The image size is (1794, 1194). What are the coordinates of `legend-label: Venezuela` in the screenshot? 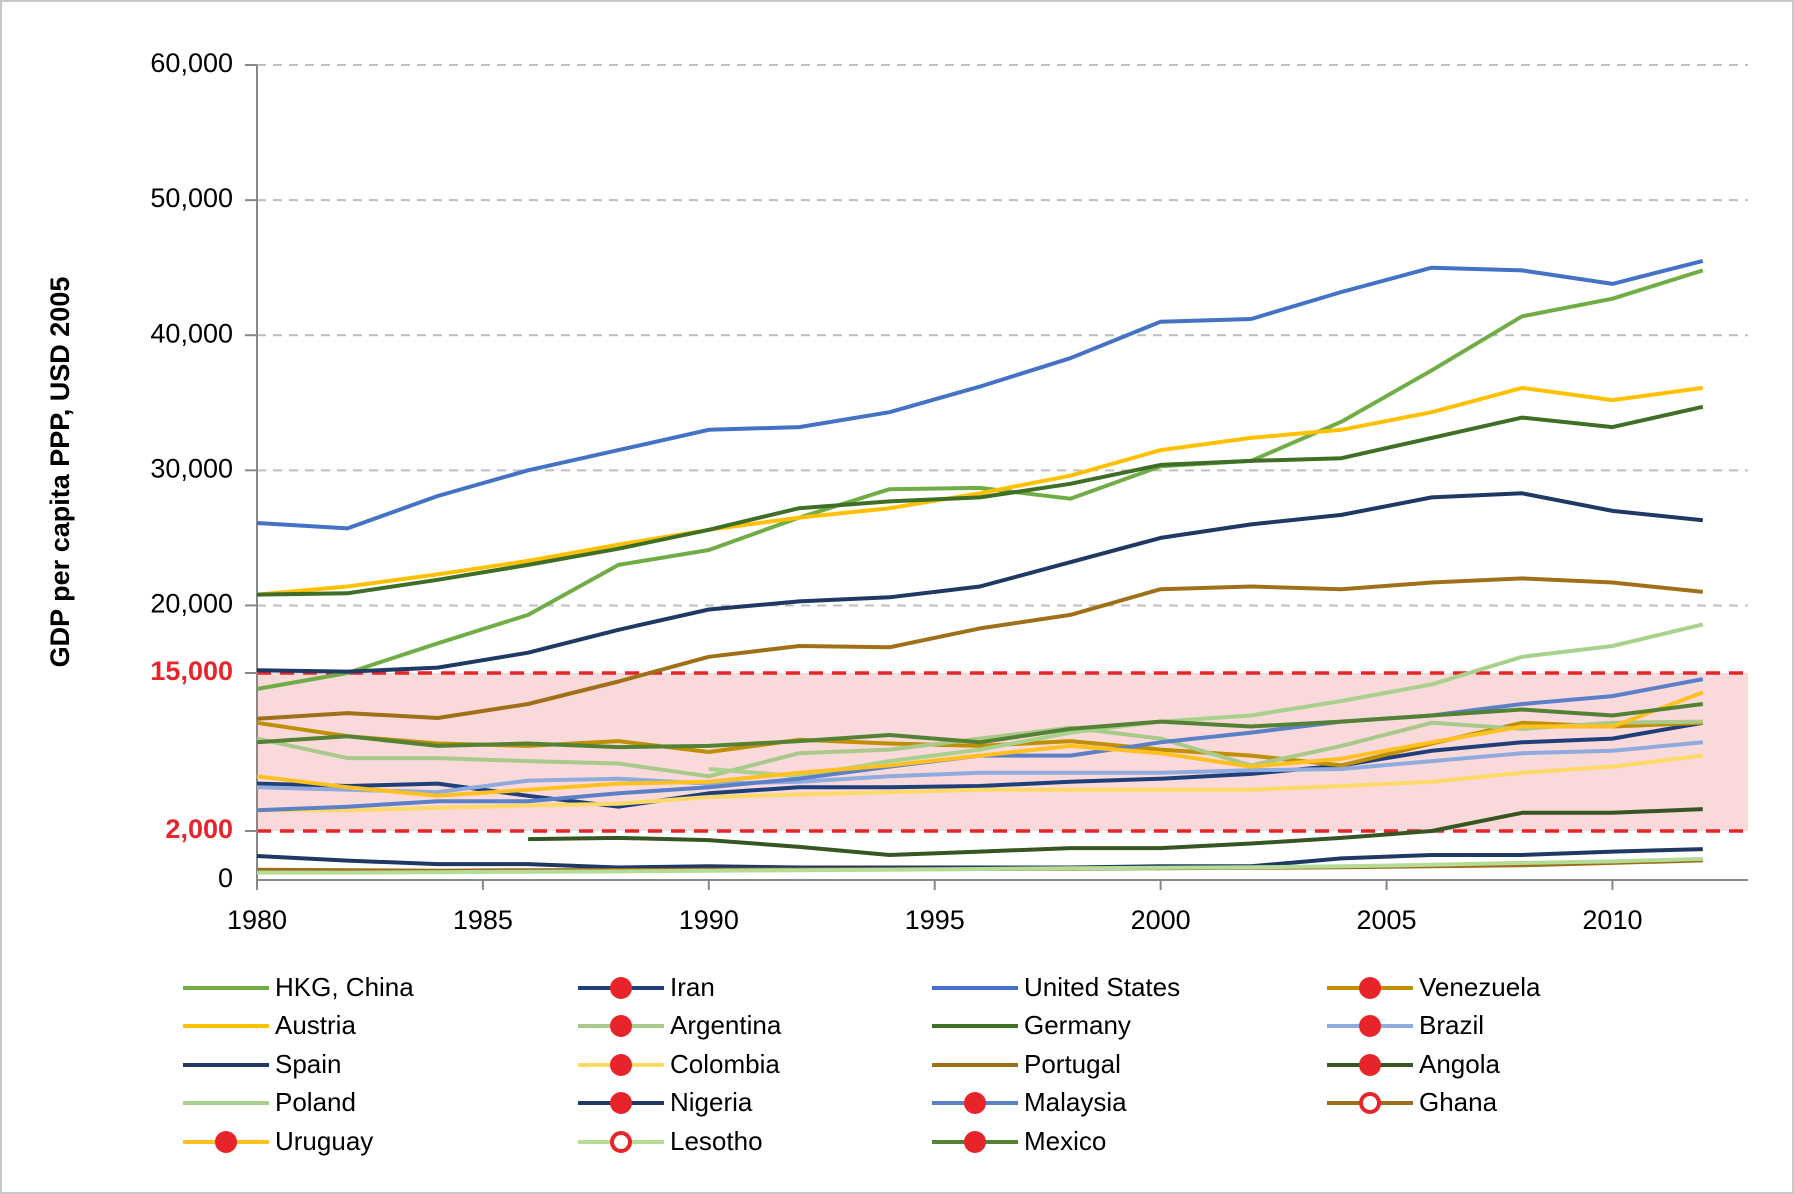 It's located at (1480, 987).